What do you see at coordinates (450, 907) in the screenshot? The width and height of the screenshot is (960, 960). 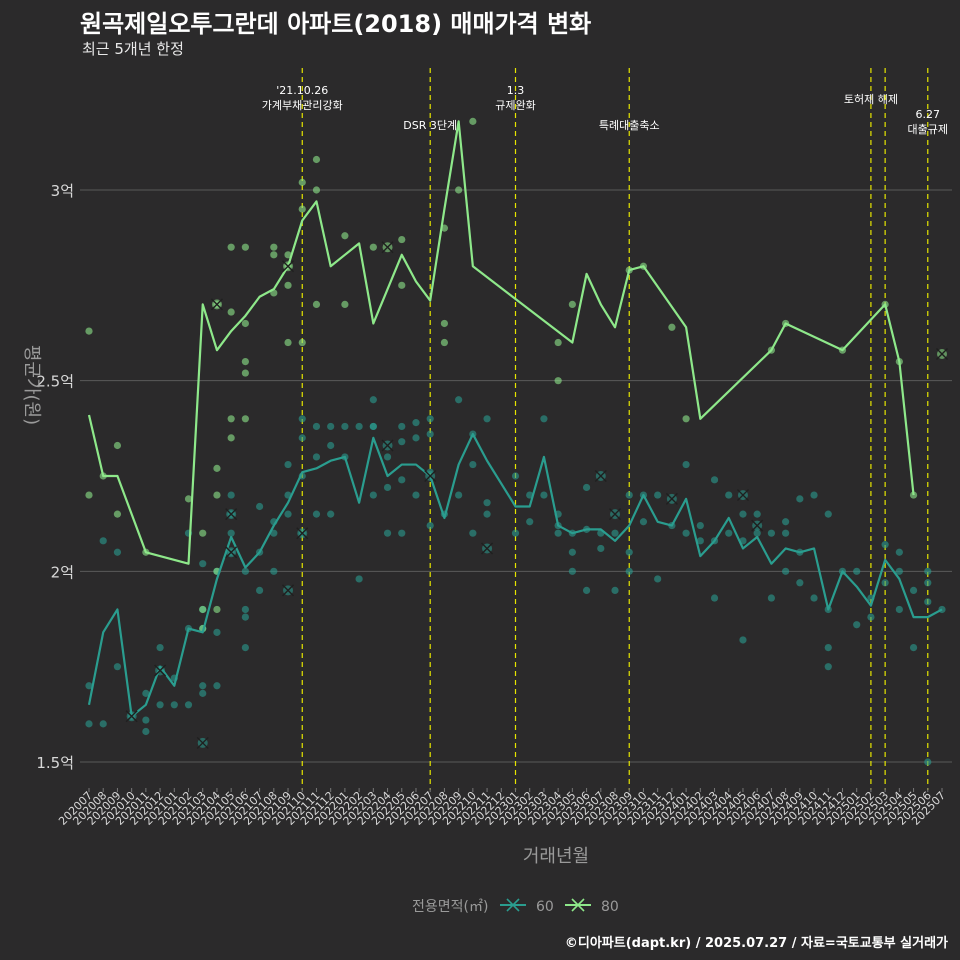 I see `legend-title: 전용면적(㎡)` at bounding box center [450, 907].